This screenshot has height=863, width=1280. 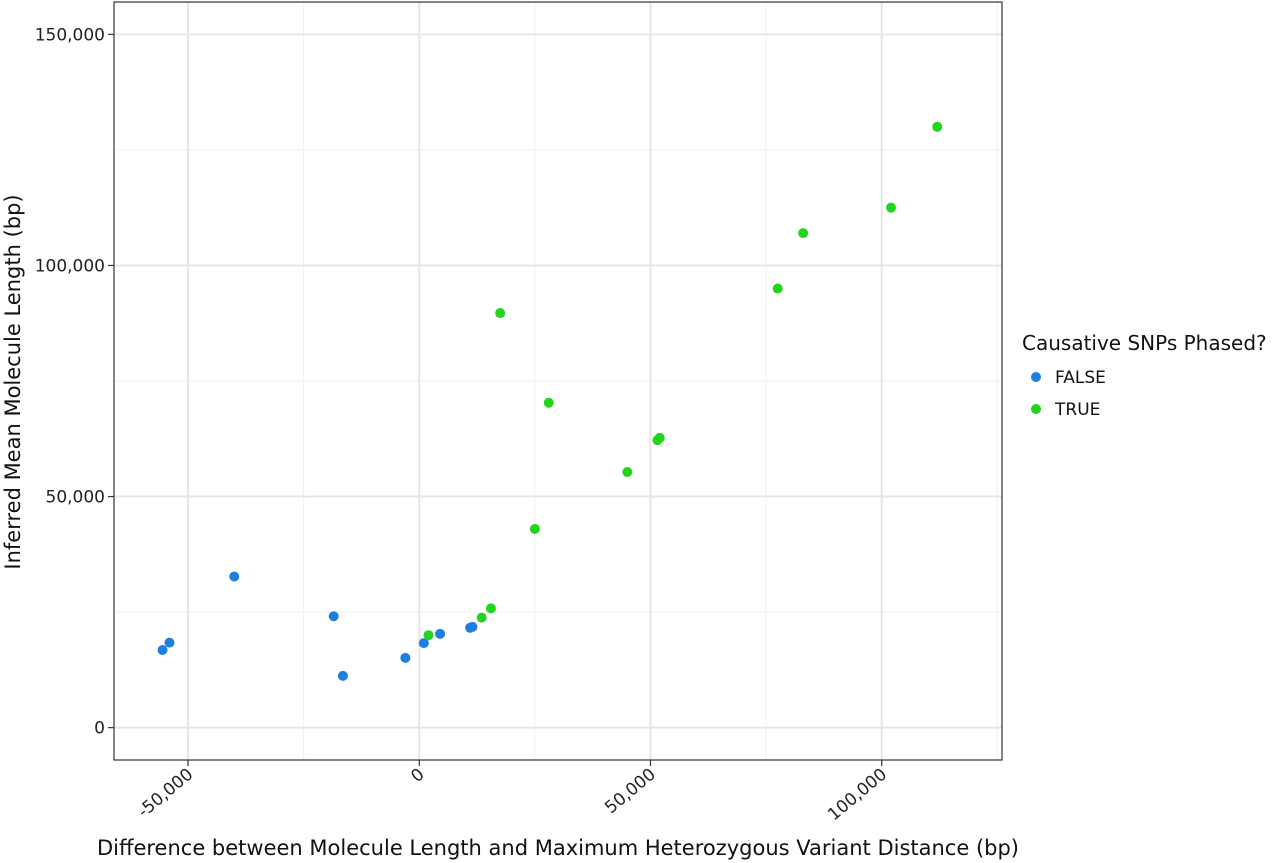 What do you see at coordinates (1080, 378) in the screenshot?
I see `legend-label-false: FALSE` at bounding box center [1080, 378].